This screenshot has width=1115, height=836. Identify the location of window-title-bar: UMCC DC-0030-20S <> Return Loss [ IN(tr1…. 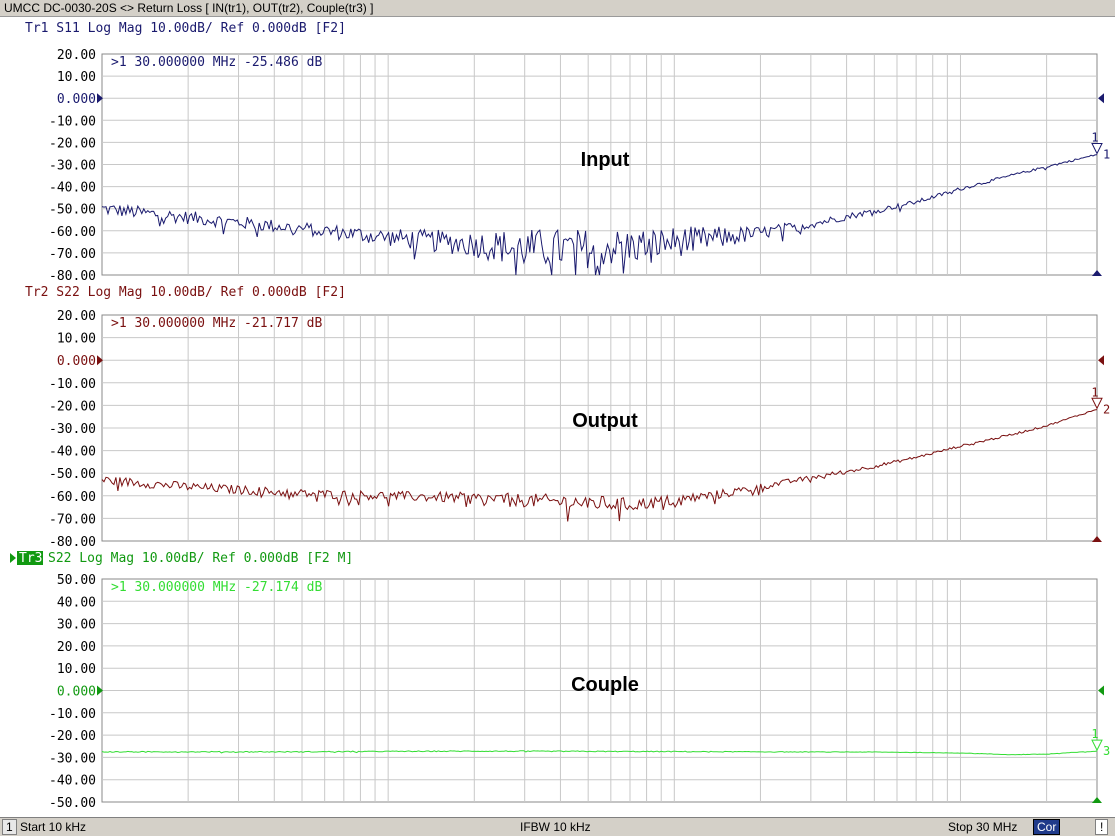
(557, 8).